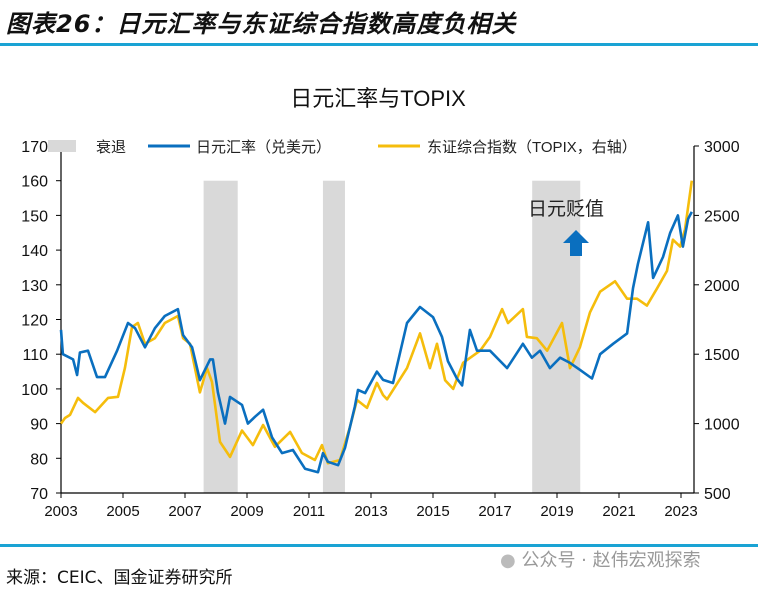 The image size is (758, 590). Describe the element at coordinates (263, 147) in the screenshot. I see `legend-label-usdjpy: 日元汇率（兑美元）` at that location.